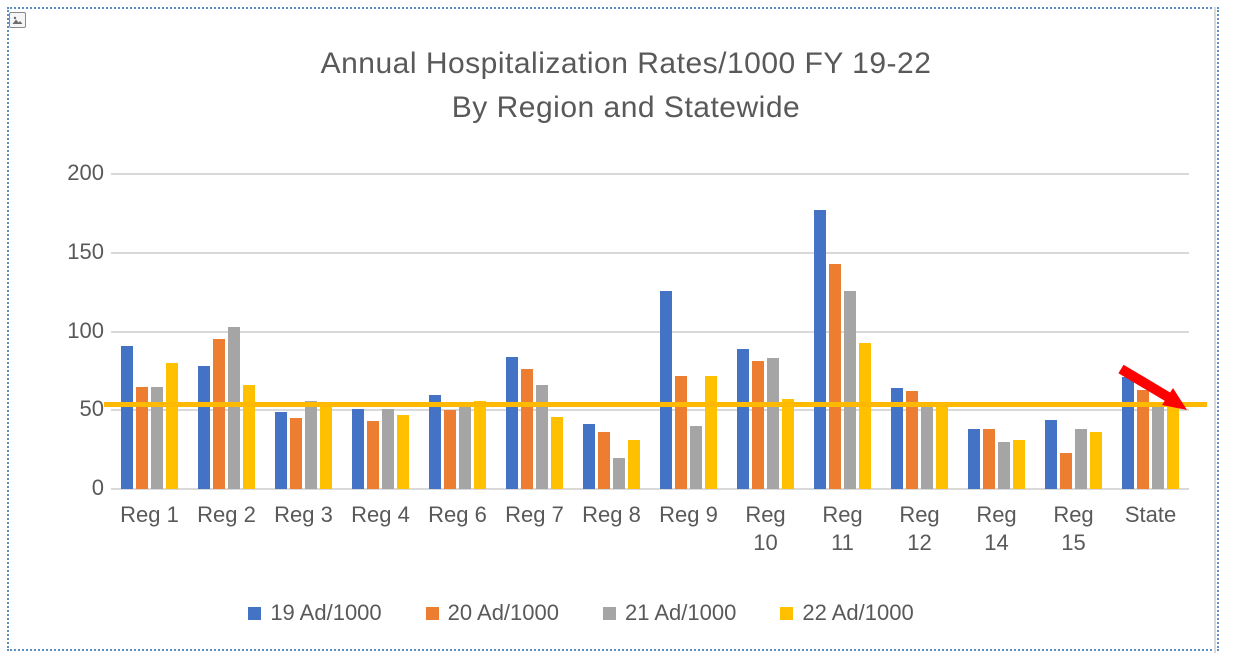 This screenshot has height=671, width=1234. Describe the element at coordinates (996, 528) in the screenshot. I see `x-axis-label: Reg 14` at that location.